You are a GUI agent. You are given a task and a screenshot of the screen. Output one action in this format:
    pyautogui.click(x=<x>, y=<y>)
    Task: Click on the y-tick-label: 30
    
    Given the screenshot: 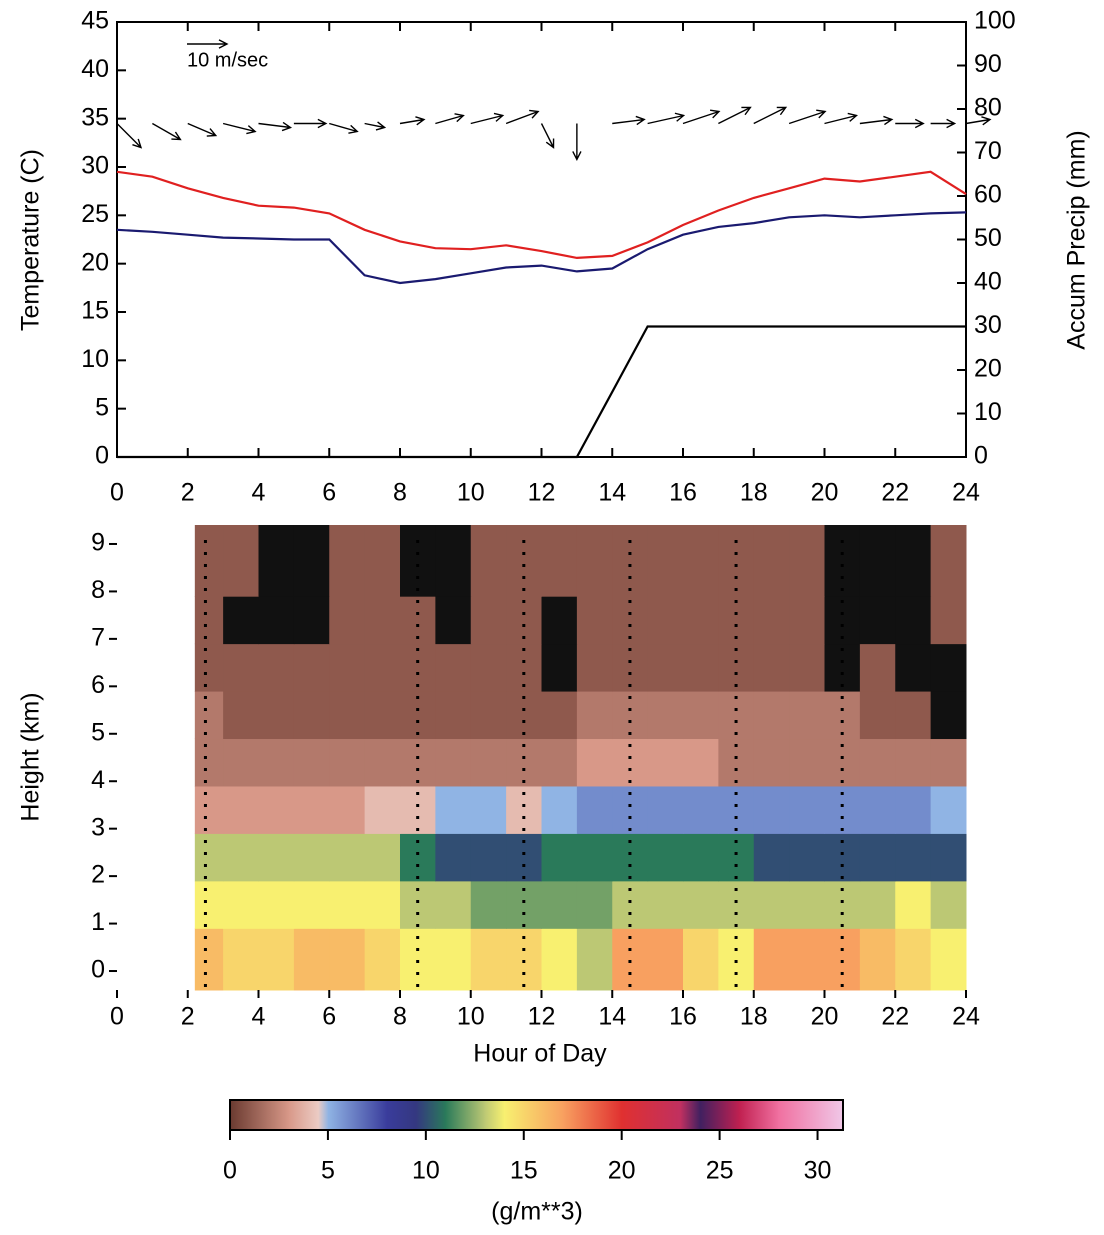 What is the action you would take?
    pyautogui.click(x=95, y=166)
    